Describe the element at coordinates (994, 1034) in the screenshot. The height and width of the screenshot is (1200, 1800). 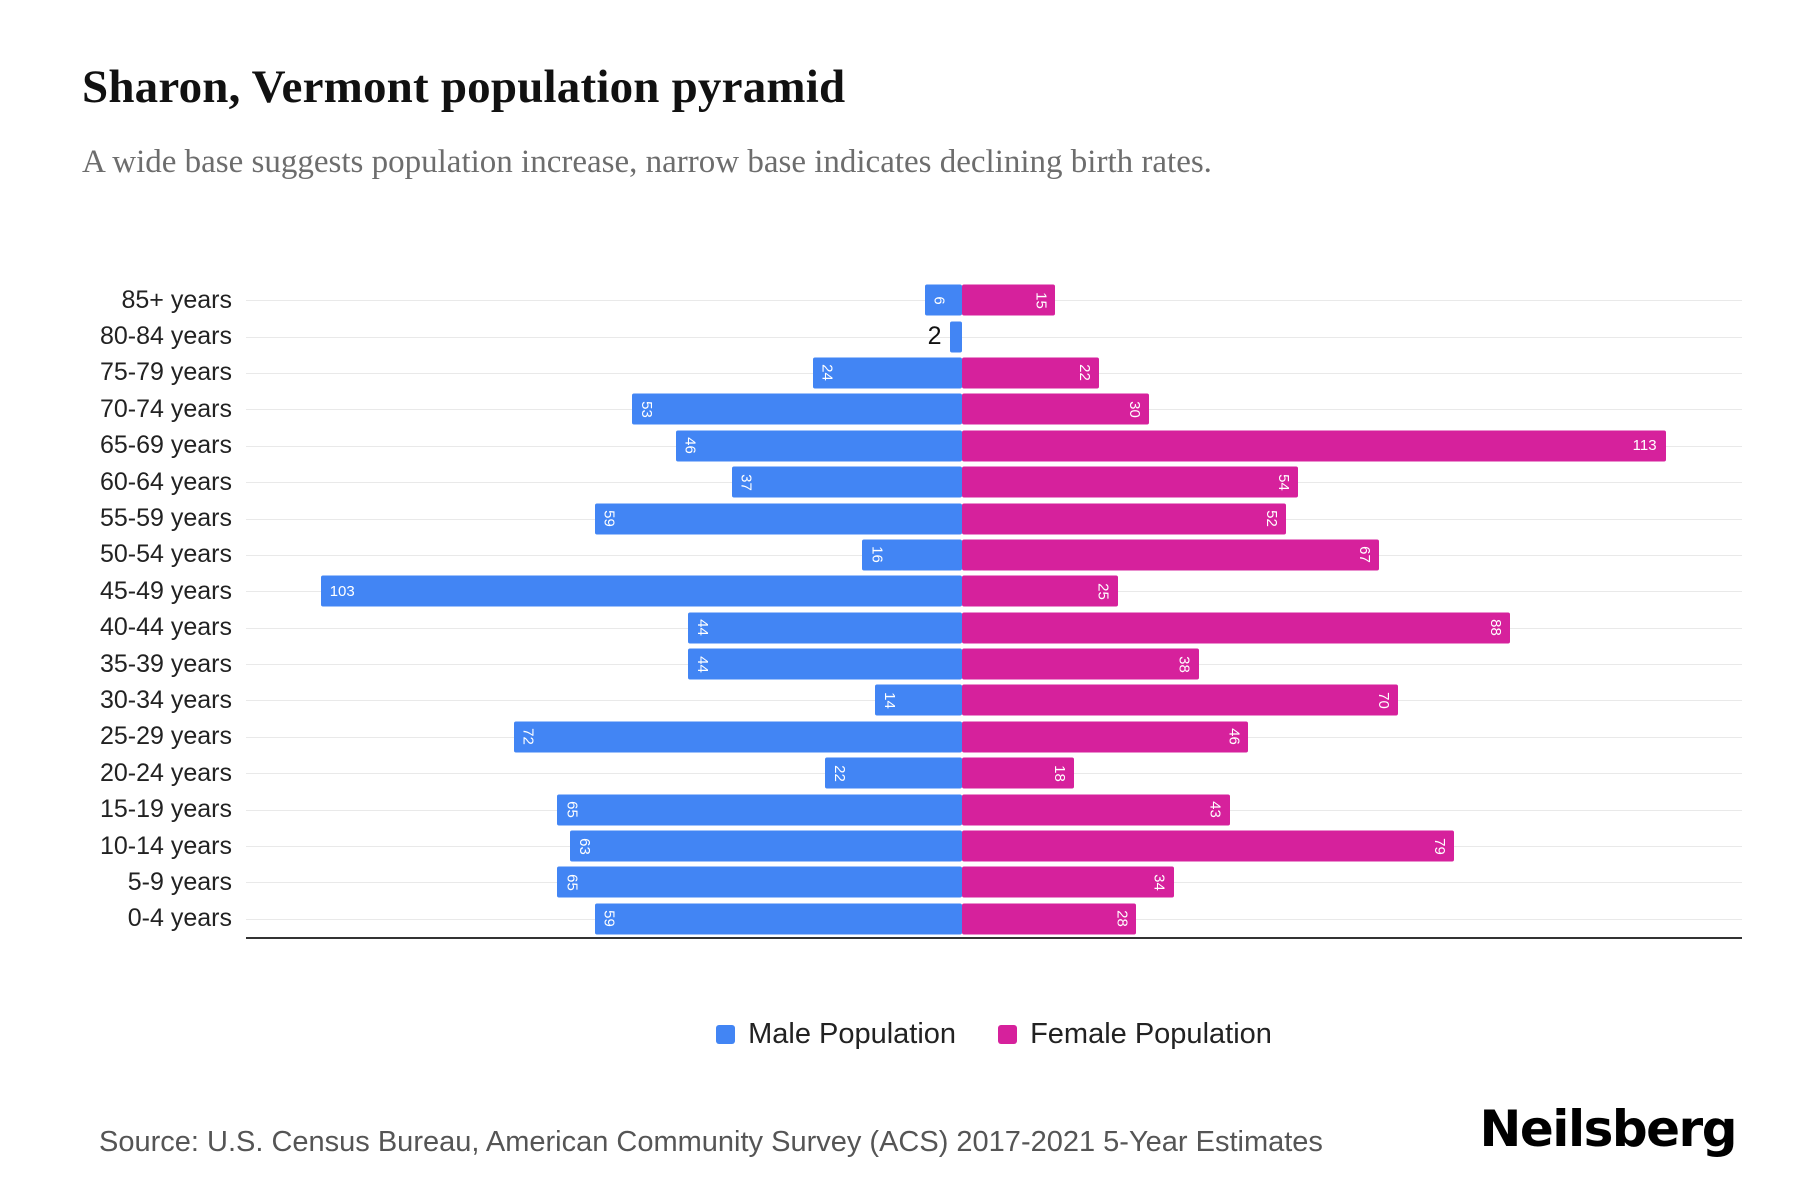
I see `legend: Male Population Female Population` at that location.